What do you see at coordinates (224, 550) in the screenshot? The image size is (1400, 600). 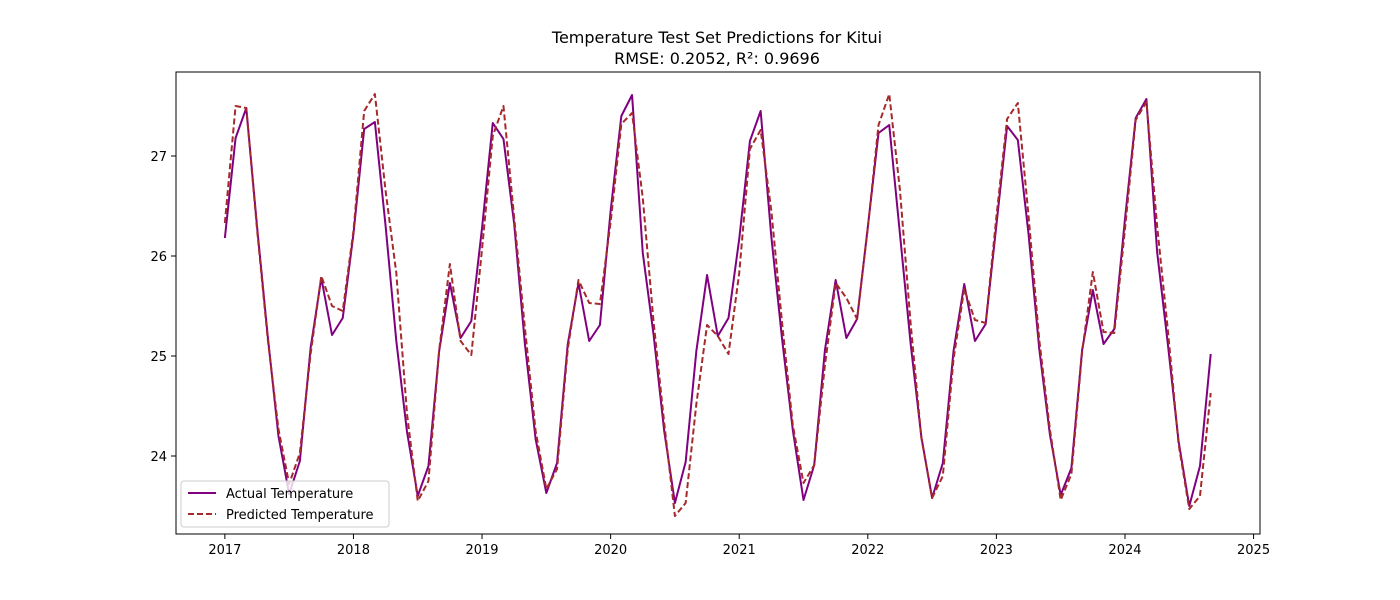 I see `x-tick-label-2017: 2017` at bounding box center [224, 550].